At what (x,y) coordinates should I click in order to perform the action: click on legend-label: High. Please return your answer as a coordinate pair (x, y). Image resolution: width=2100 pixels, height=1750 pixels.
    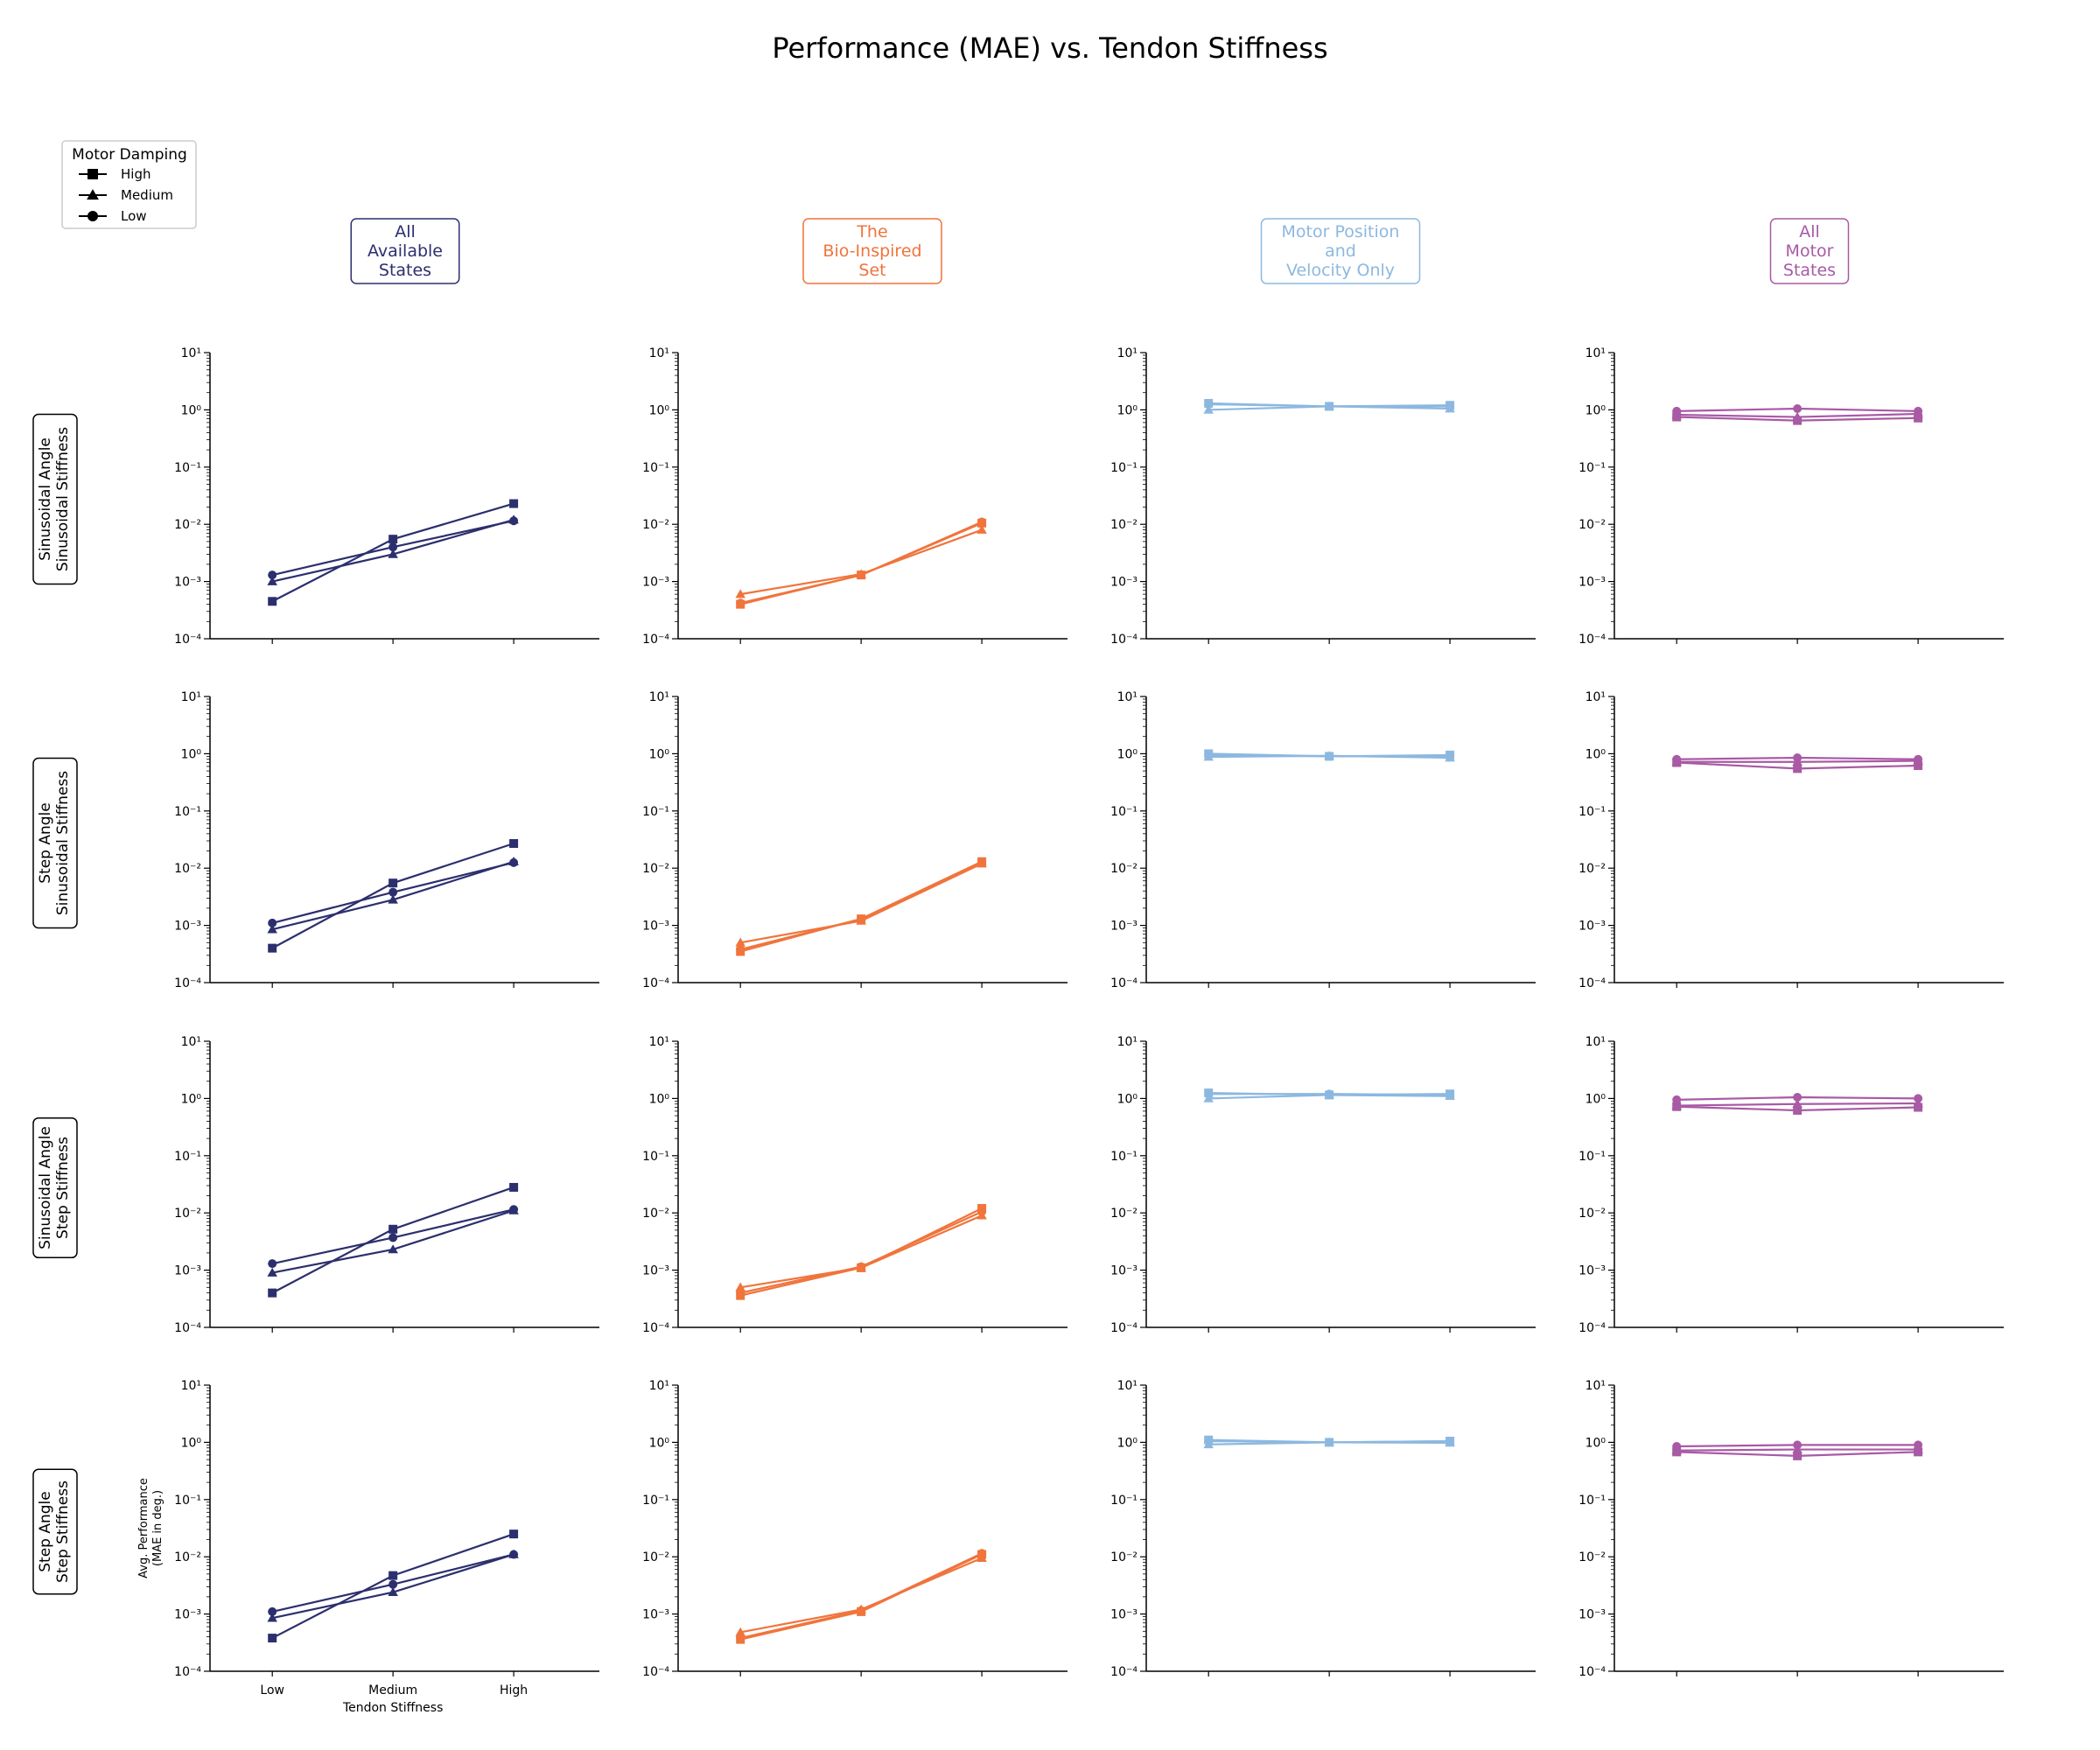
    Looking at the image, I should click on (135, 174).